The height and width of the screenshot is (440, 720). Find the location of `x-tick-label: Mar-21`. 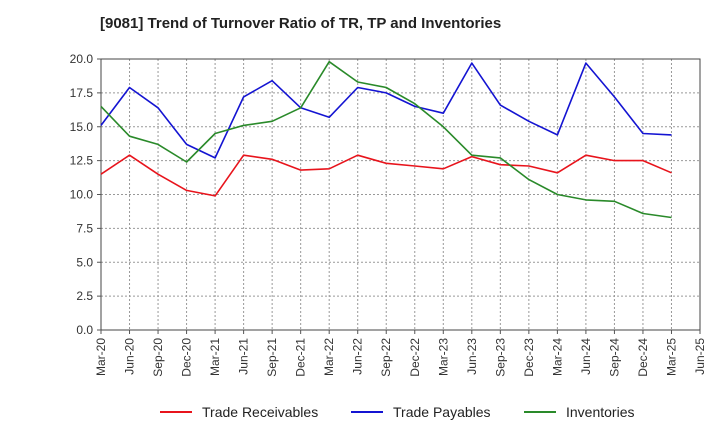

x-tick-label: Mar-21 is located at coordinates (215, 357).